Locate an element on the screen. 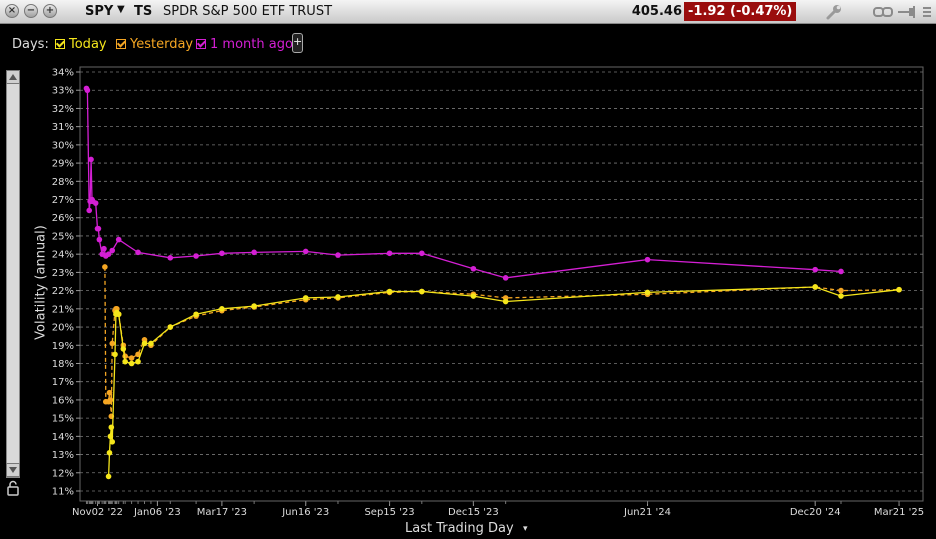 The image size is (936, 539). legend-item-1-month-ago: 1 month ago is located at coordinates (244, 44).